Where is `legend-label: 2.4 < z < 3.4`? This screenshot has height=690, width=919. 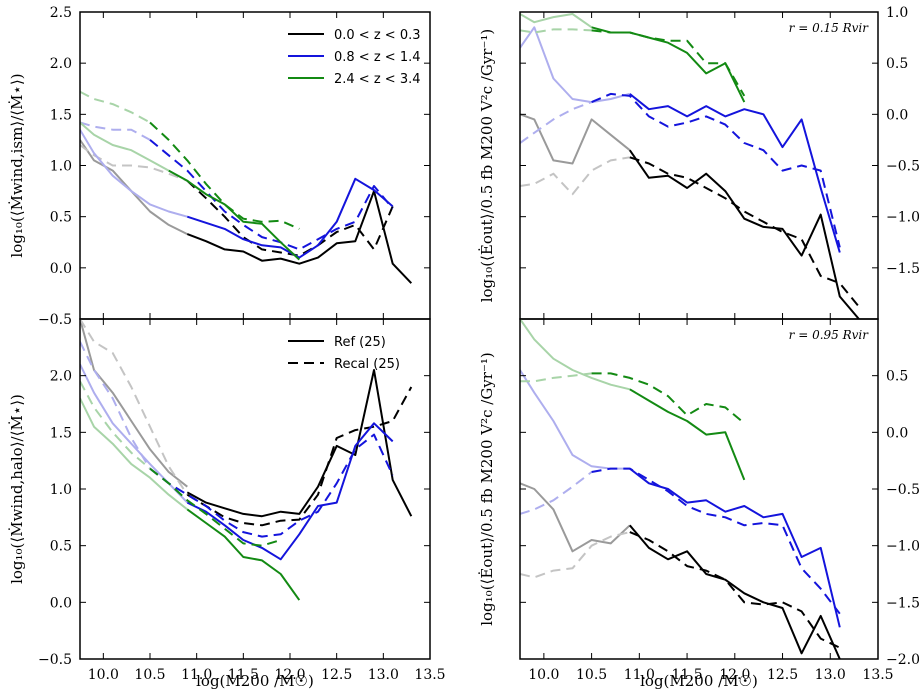
legend-label: 2.4 < z < 3.4 is located at coordinates (377, 79).